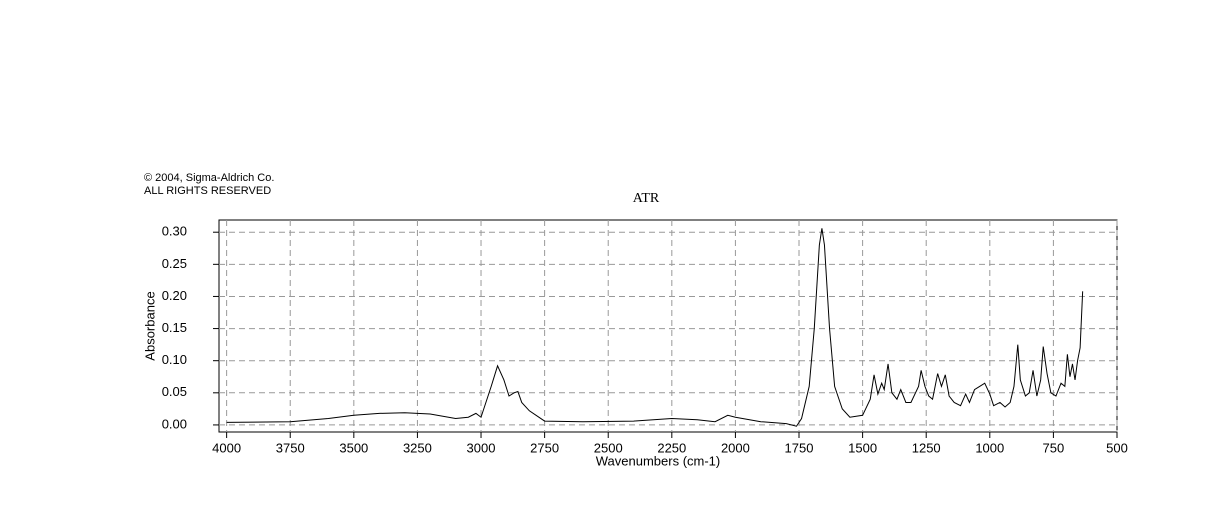 This screenshot has height=528, width=1218. Describe the element at coordinates (174, 359) in the screenshot. I see `y-tick-label: 0.10` at that location.